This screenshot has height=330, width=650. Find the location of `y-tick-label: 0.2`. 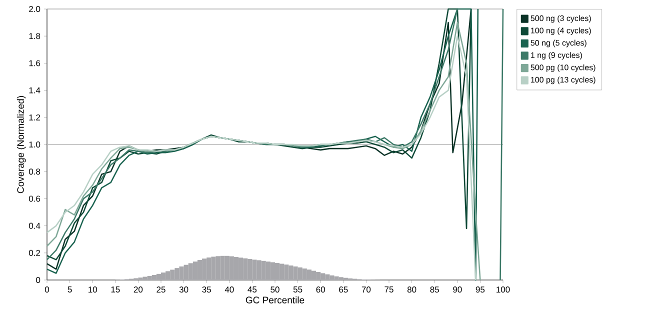

y-tick-label: 0.2 is located at coordinates (34, 253).